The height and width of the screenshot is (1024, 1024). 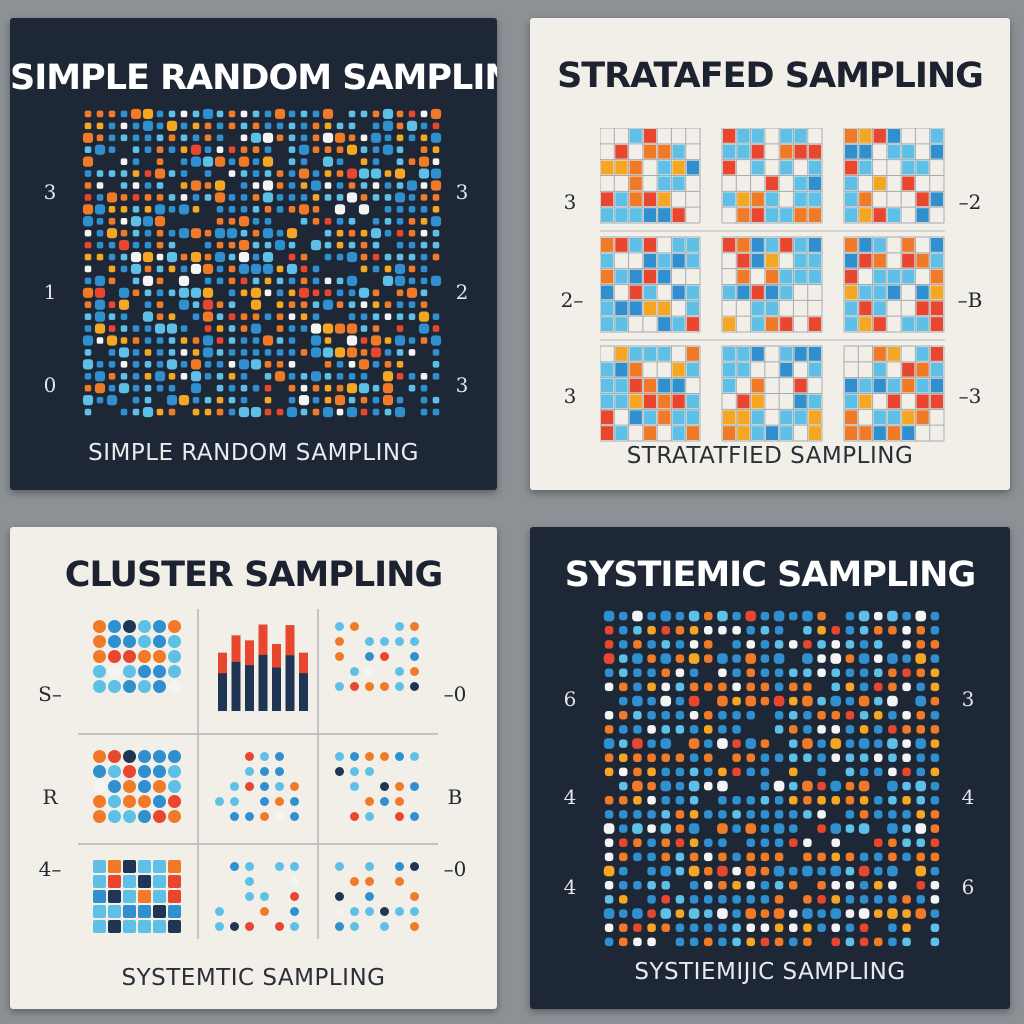 What do you see at coordinates (263, 667) in the screenshot?
I see `cluster-bar` at bounding box center [263, 667].